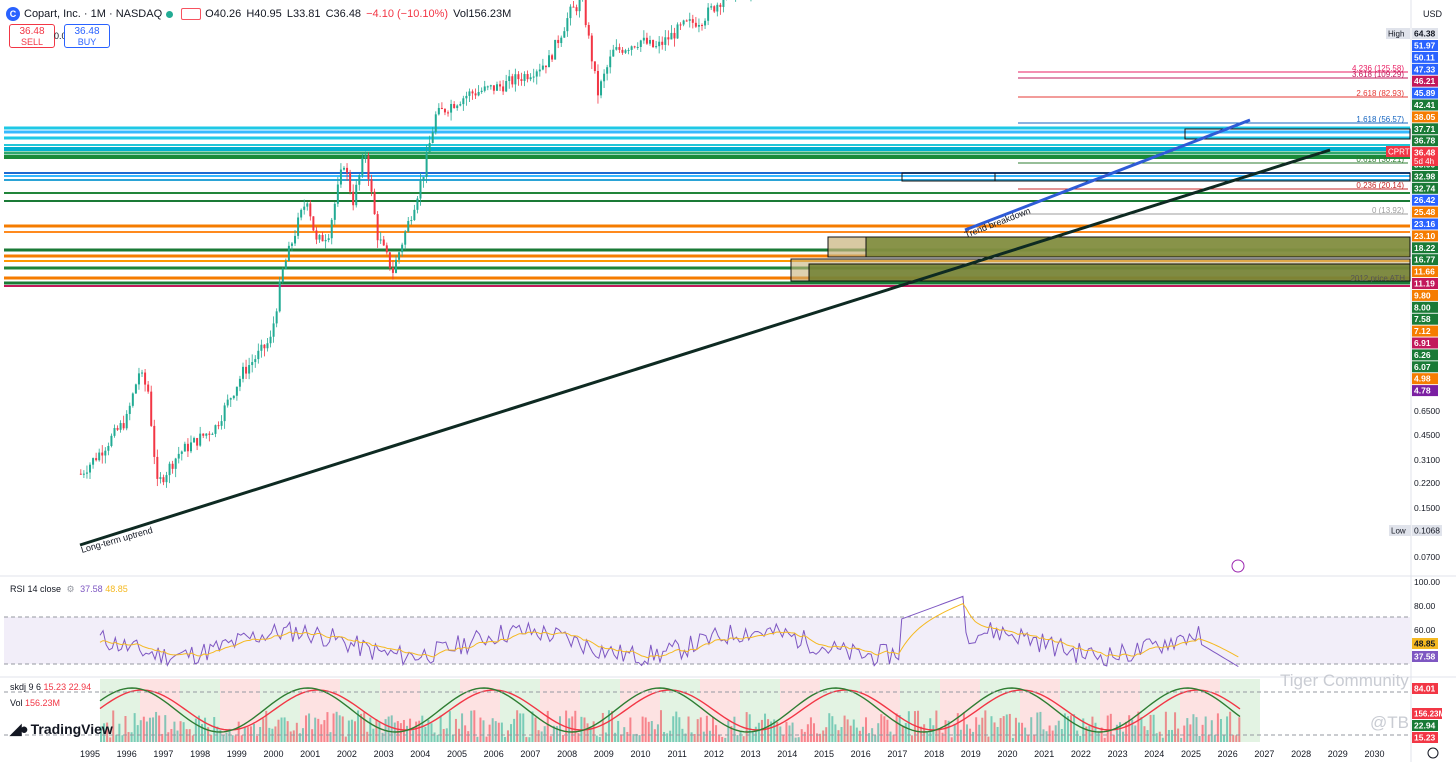 The image size is (1456, 762). I want to click on sell-button: 36.48 SELL, so click(32, 36).